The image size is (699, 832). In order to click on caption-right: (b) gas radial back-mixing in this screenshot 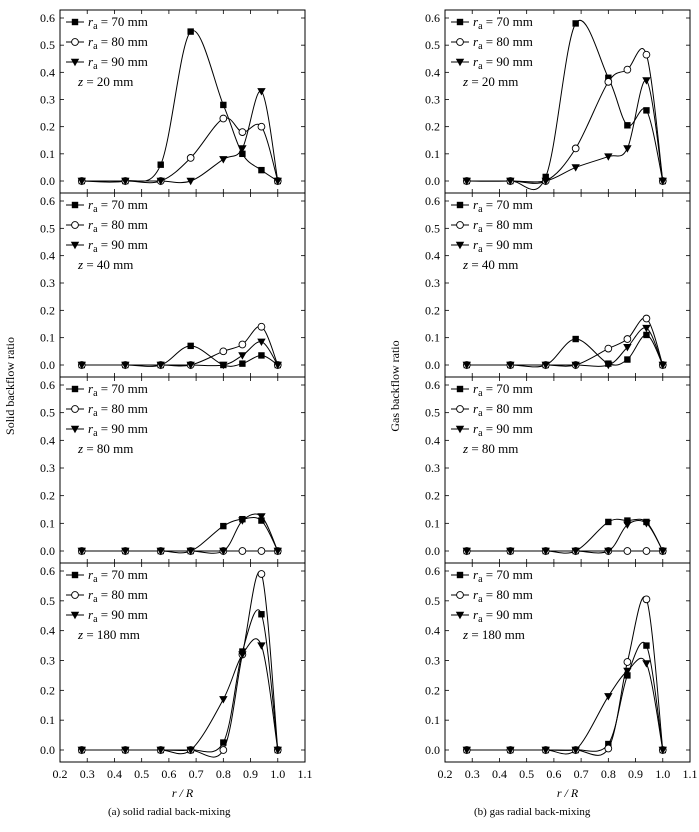, I will do `click(532, 812)`.